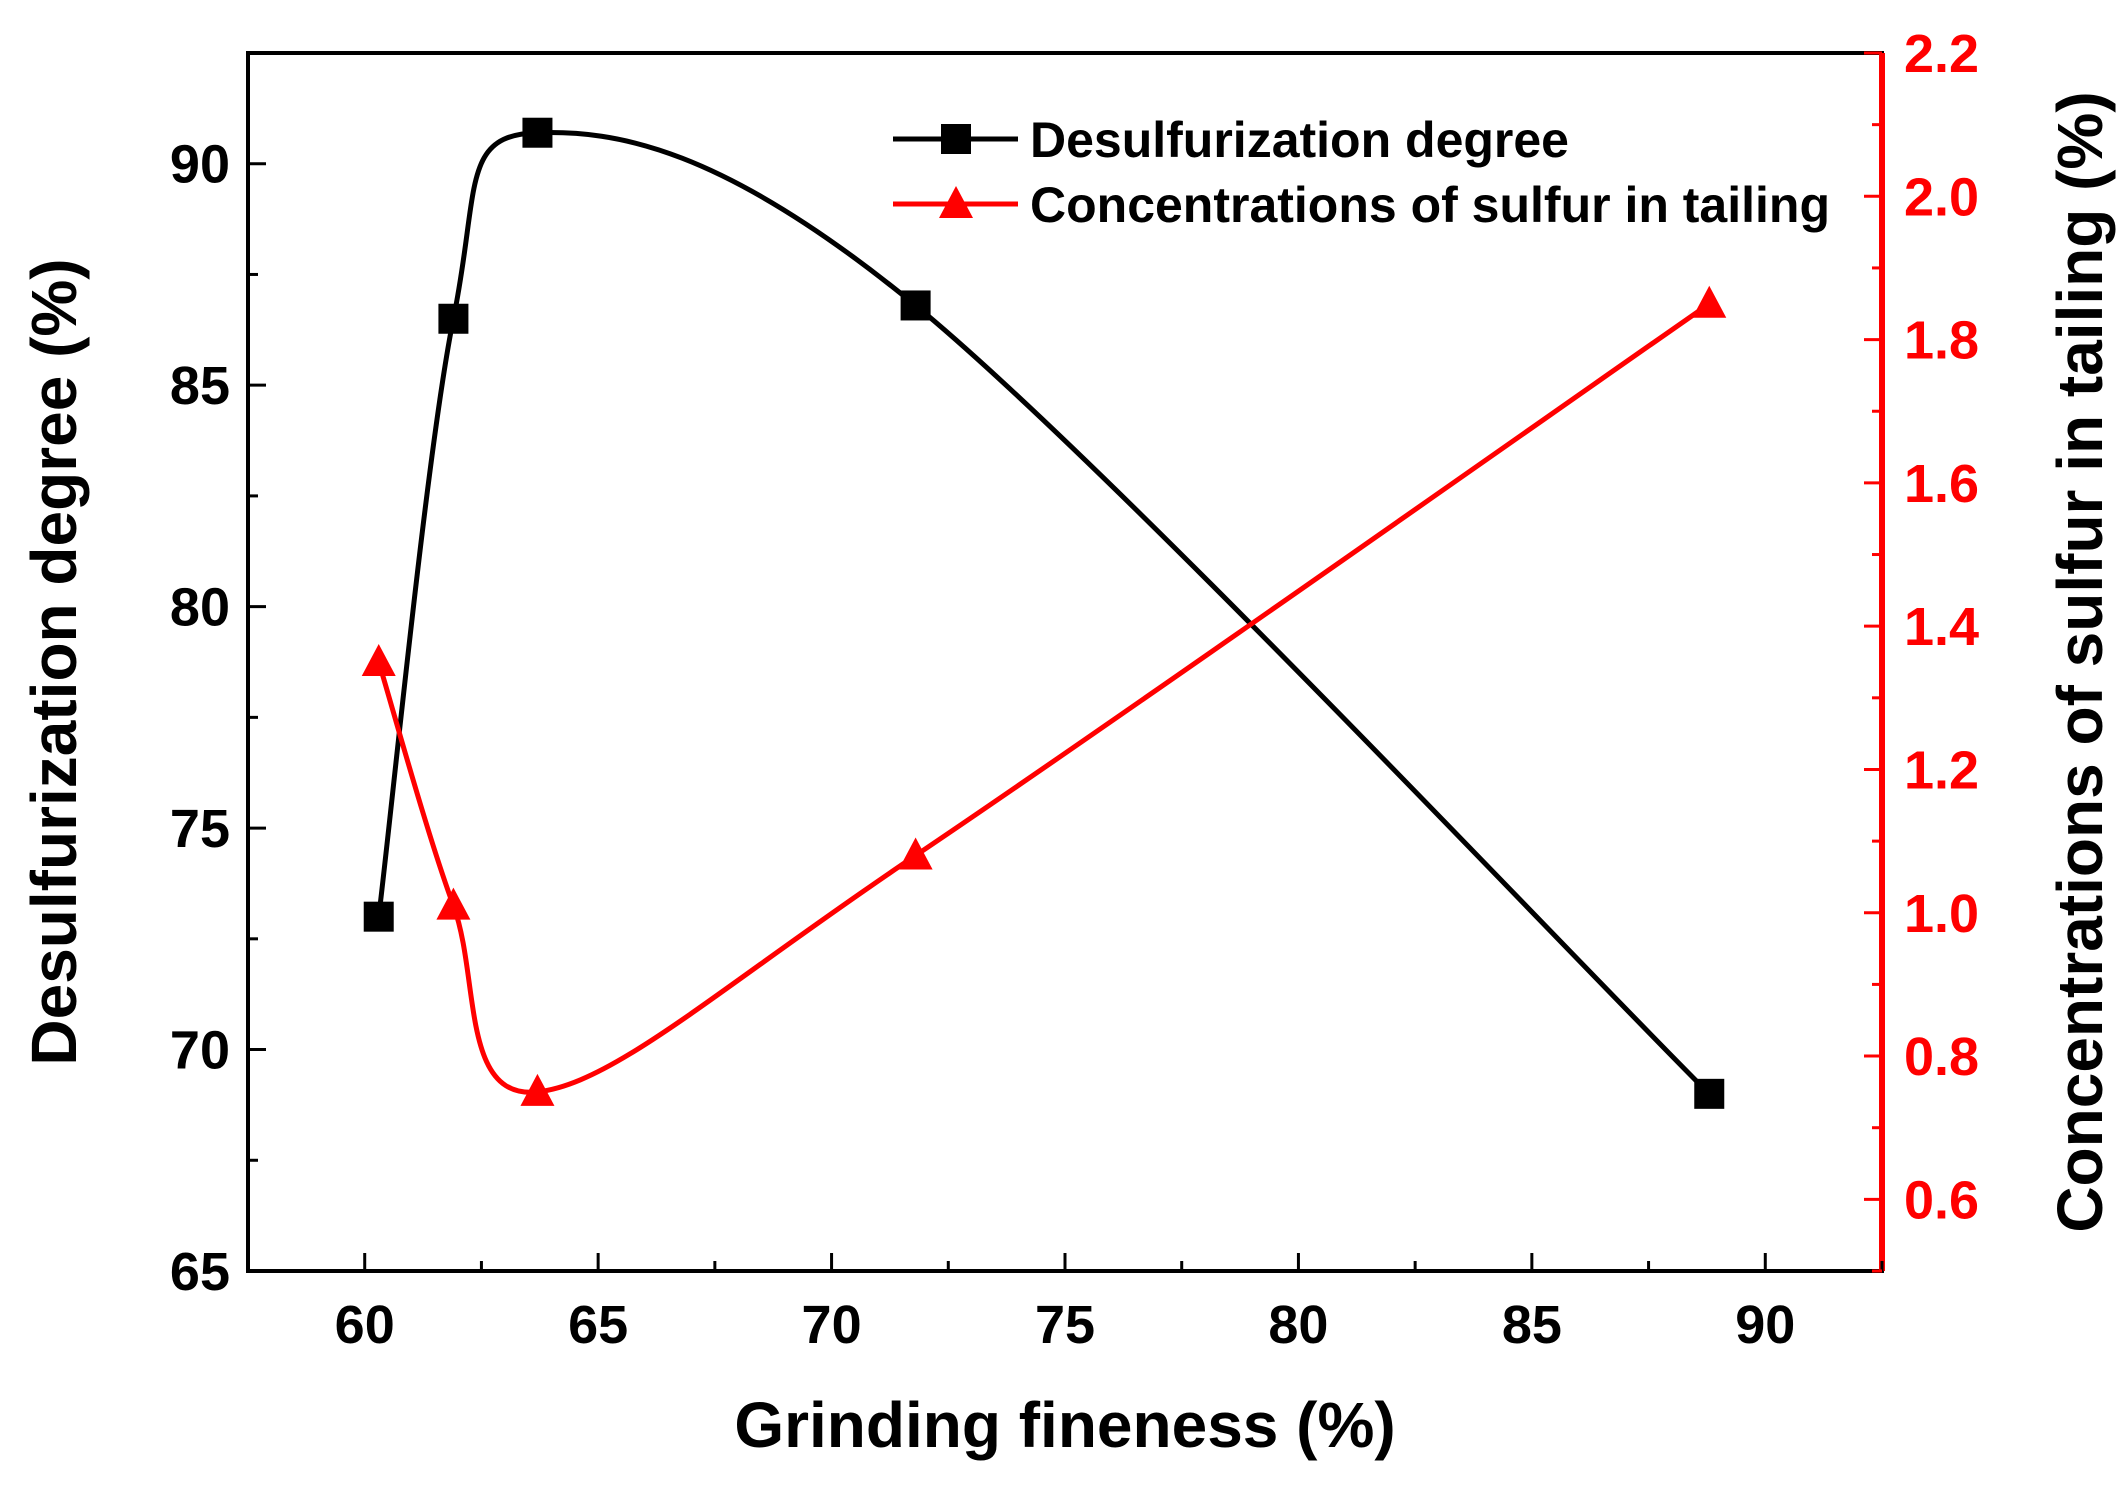  What do you see at coordinates (956, 139) in the screenshot?
I see `legend-square-marker` at bounding box center [956, 139].